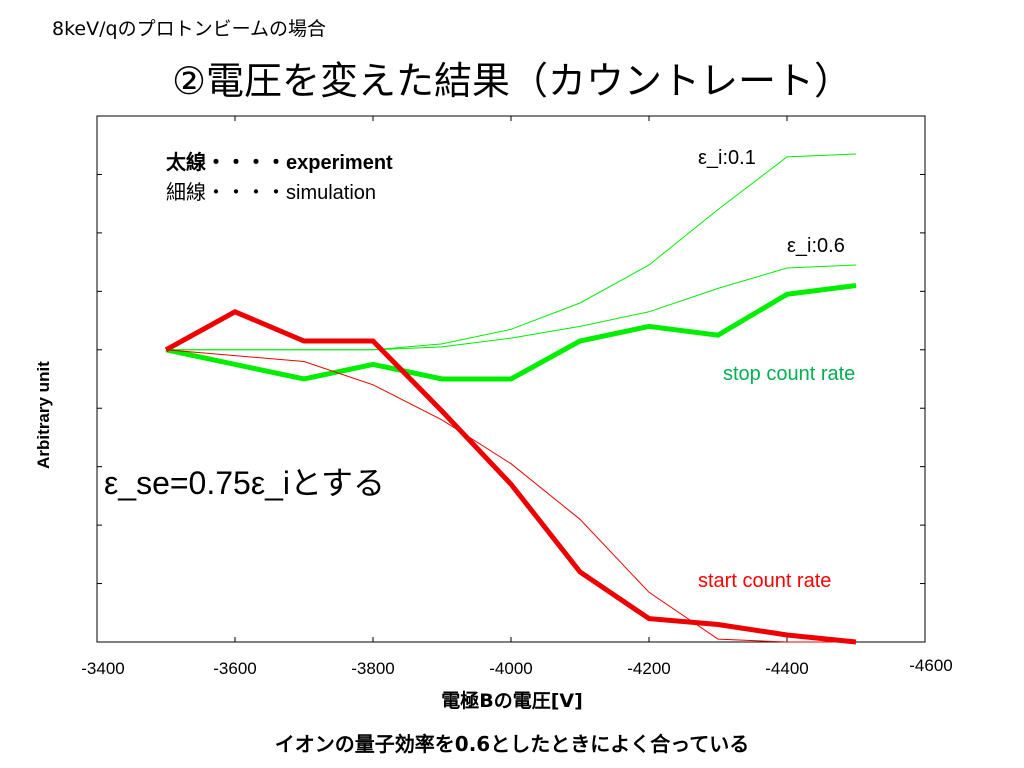 This screenshot has width=1024, height=768. I want to click on y-axis-label: Arbitrary unit, so click(43, 415).